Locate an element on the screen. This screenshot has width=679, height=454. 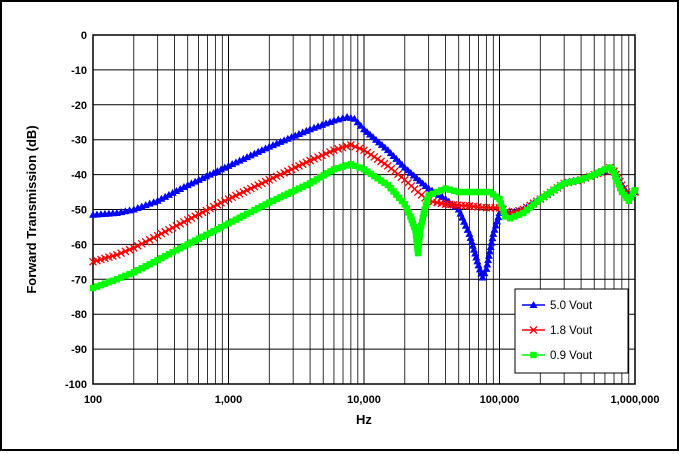
legend-label: 0.9 Vout is located at coordinates (571, 356).